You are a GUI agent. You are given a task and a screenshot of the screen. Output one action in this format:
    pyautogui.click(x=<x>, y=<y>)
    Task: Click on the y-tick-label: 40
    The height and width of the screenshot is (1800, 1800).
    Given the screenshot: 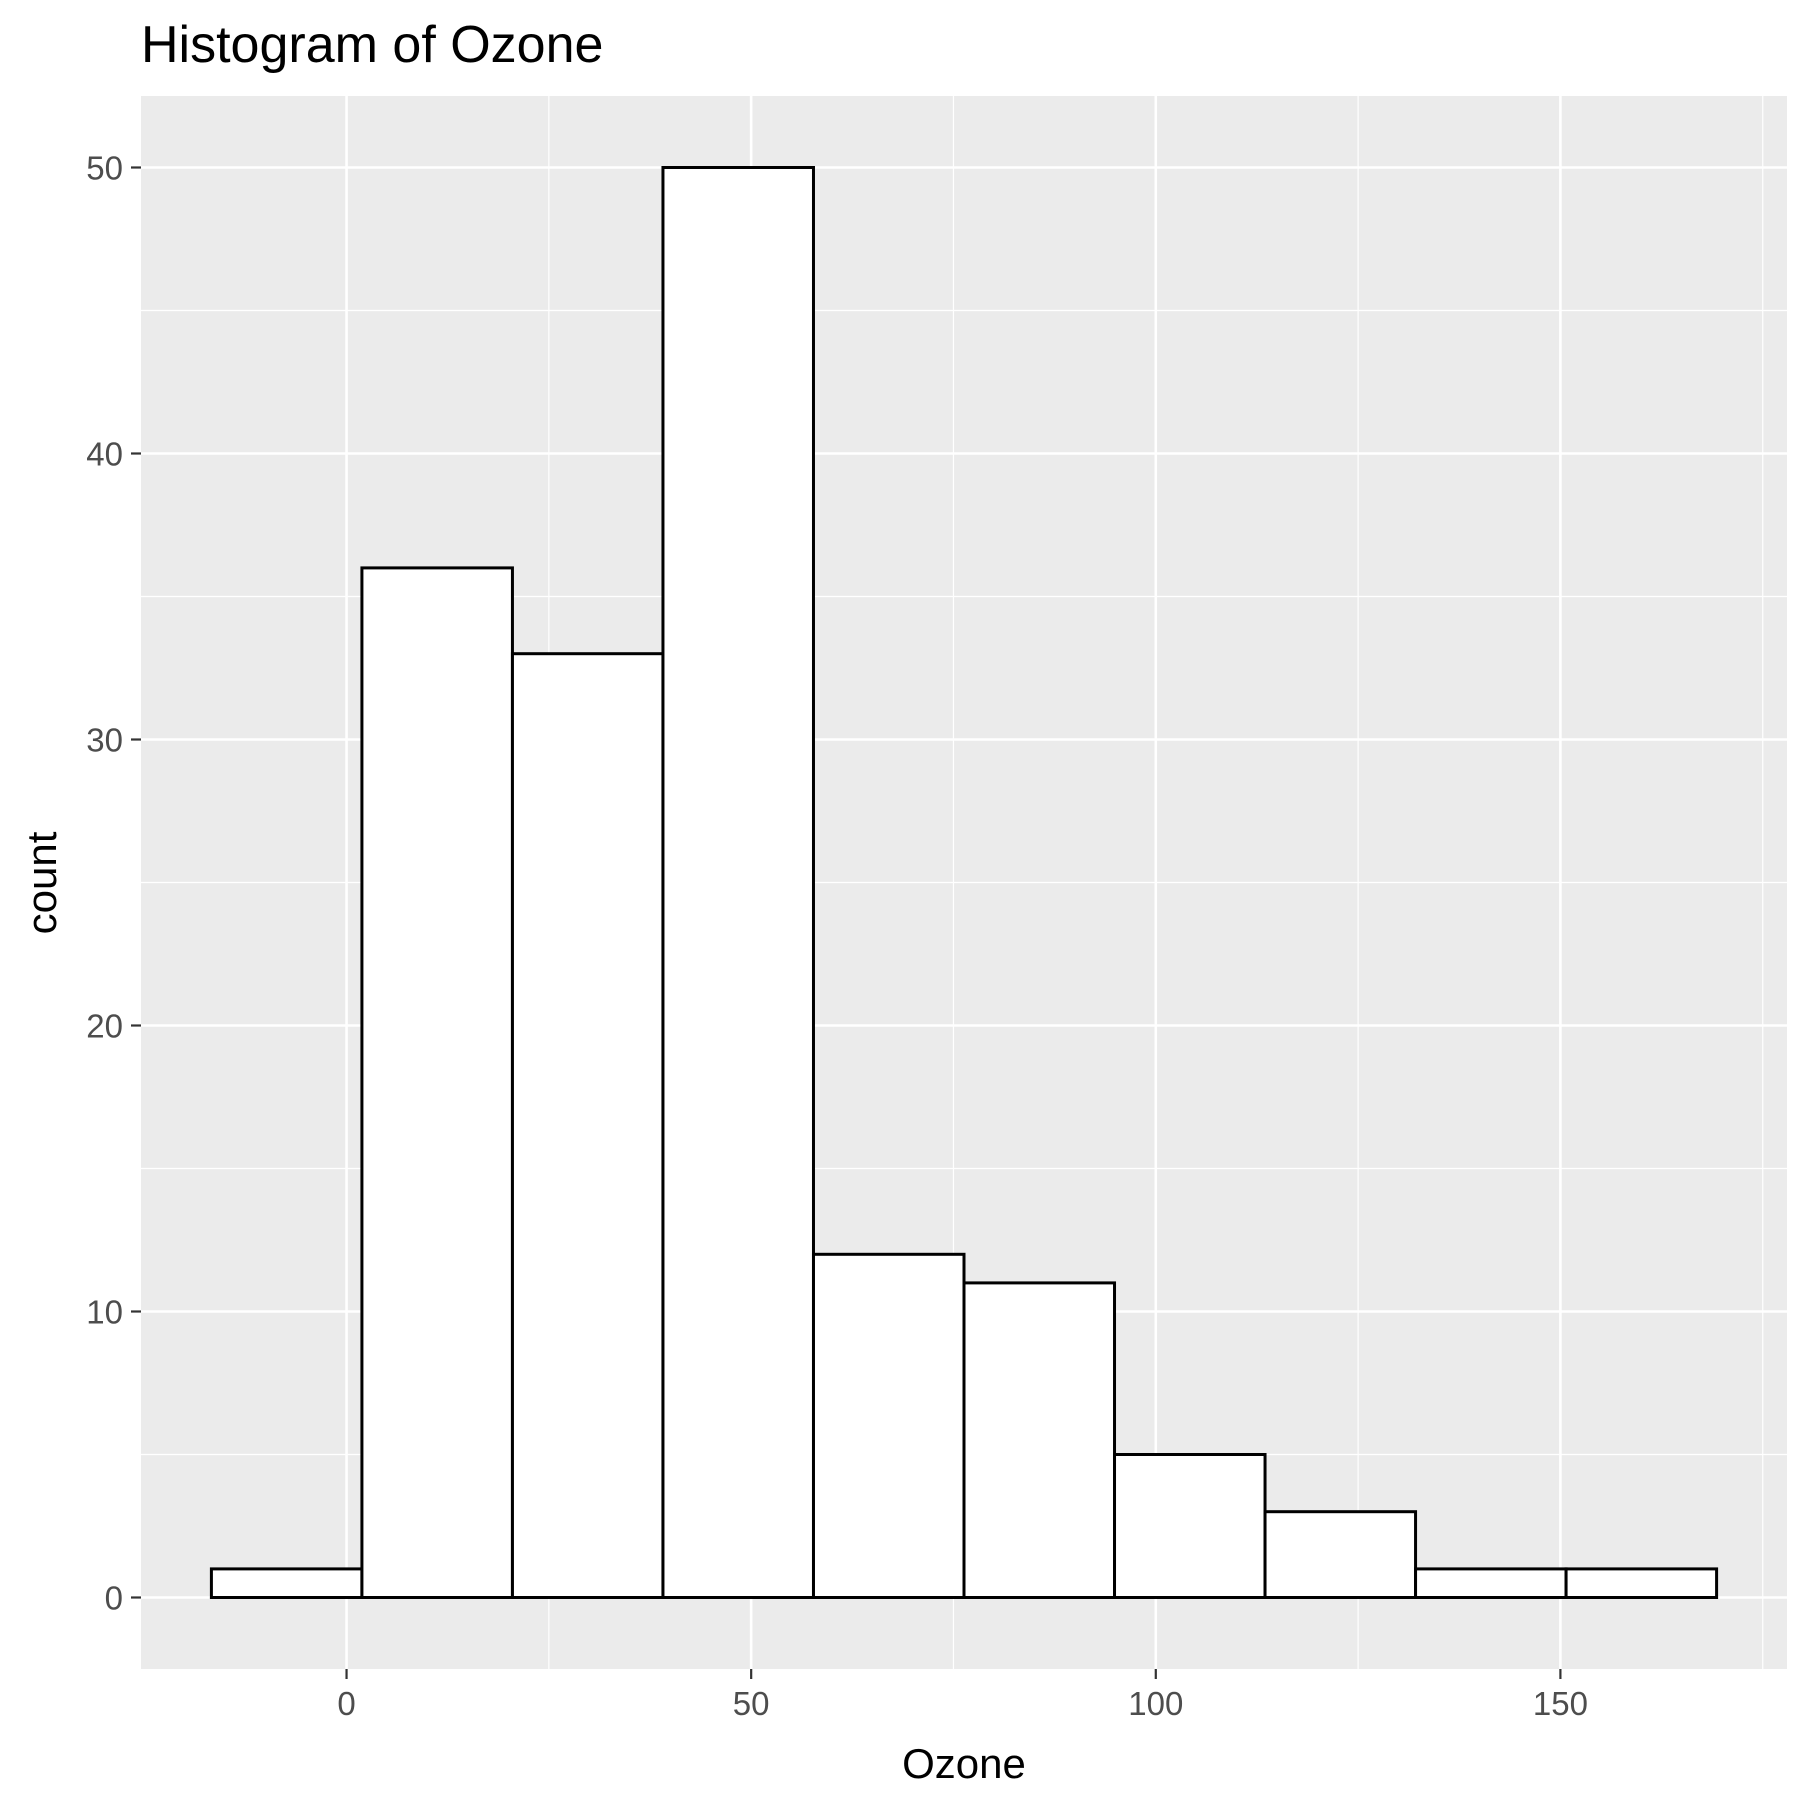 What is the action you would take?
    pyautogui.click(x=104, y=454)
    